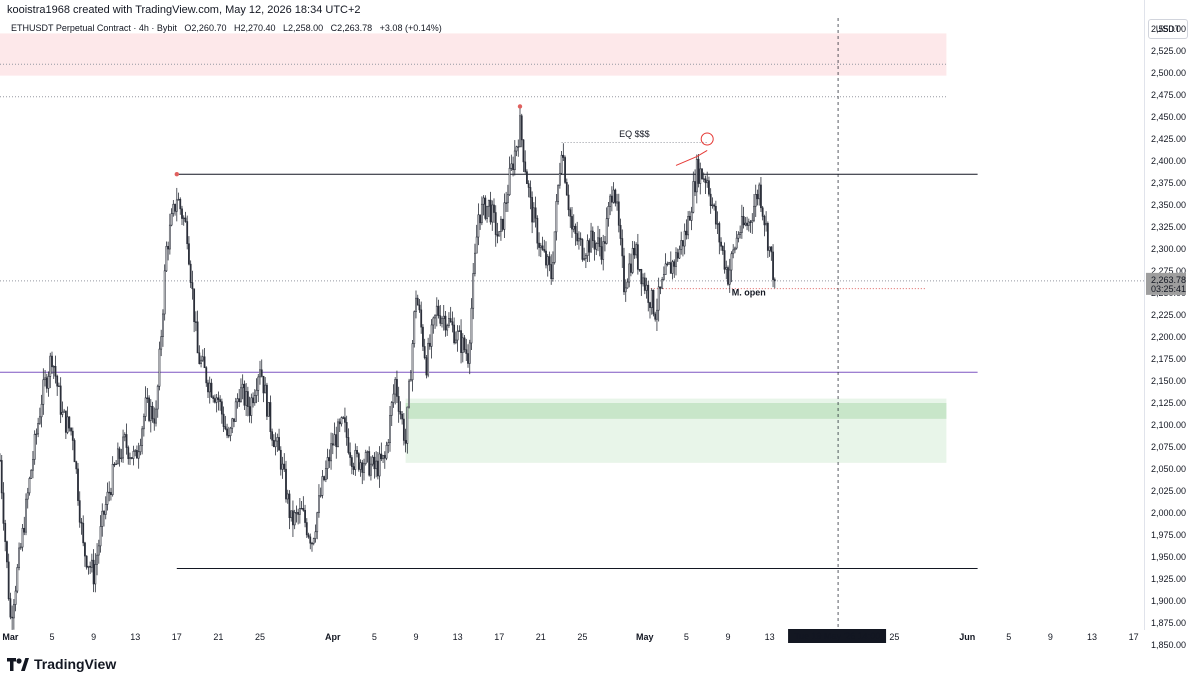 This screenshot has height=685, width=1199. Describe the element at coordinates (374, 637) in the screenshot. I see `time-tick-label: 5` at that location.